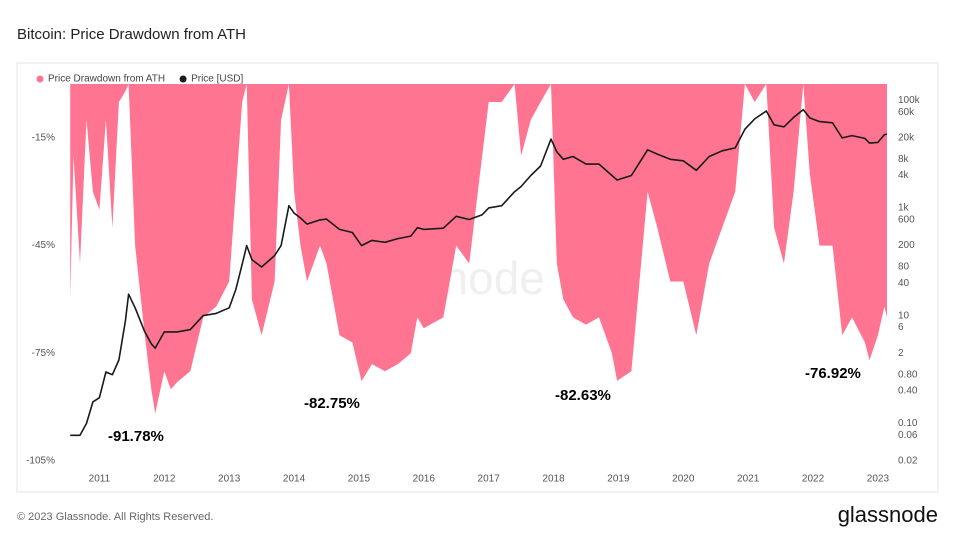 This screenshot has height=540, width=955. What do you see at coordinates (683, 479) in the screenshot?
I see `x-tick-label: 2020` at bounding box center [683, 479].